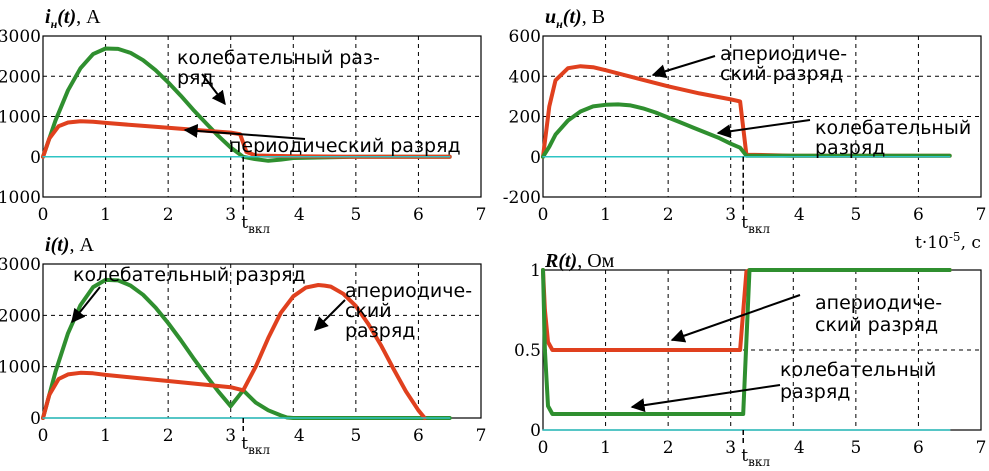  What do you see at coordinates (525, 77) in the screenshot?
I see `y-tick-label: 400` at bounding box center [525, 77].